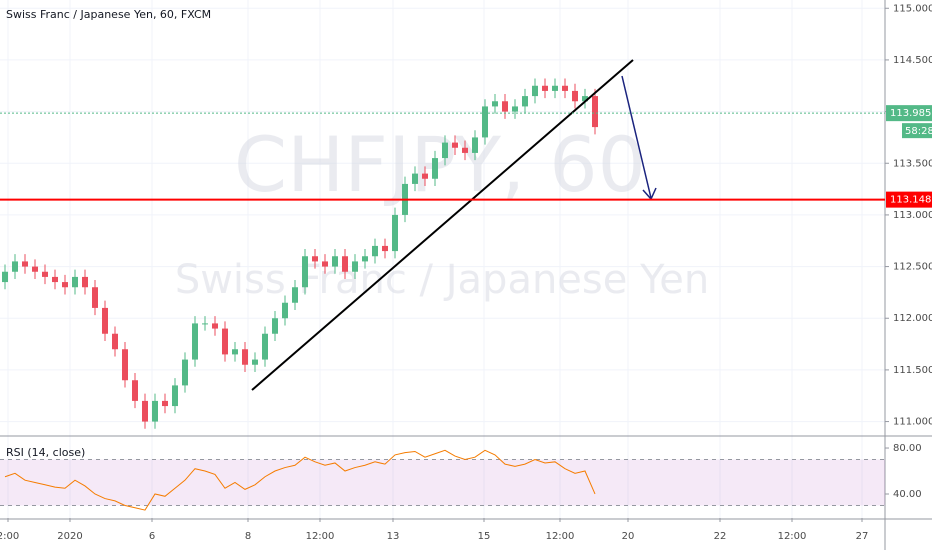  I want to click on x-tick-label: 20, so click(628, 536).